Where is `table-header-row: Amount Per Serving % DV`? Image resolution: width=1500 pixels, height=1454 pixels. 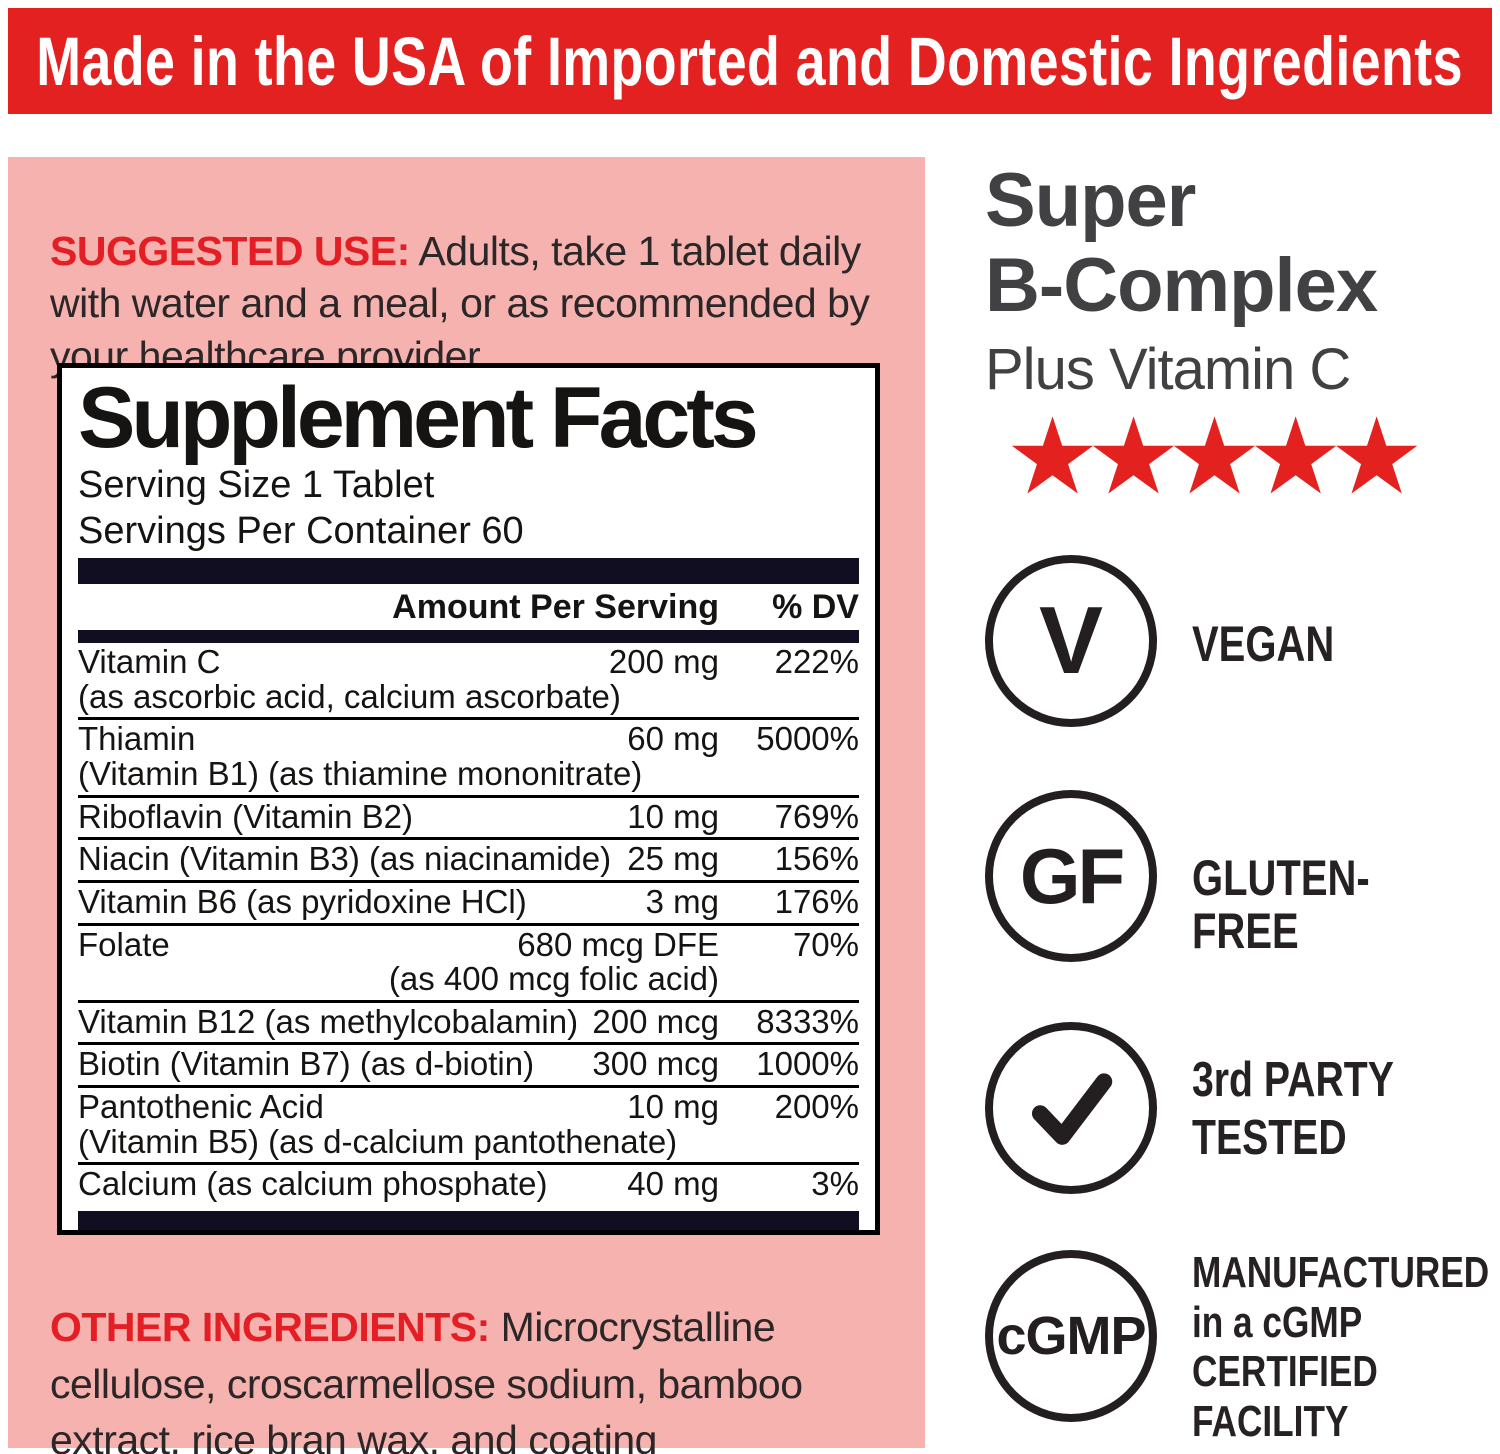 table-header-row: Amount Per Serving % DV is located at coordinates (468, 607).